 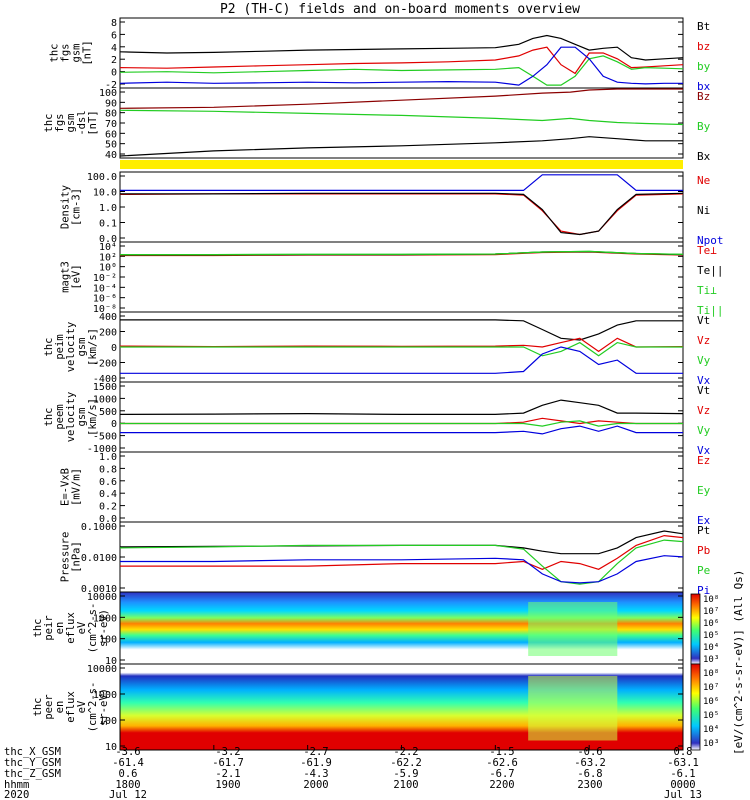 I want to click on legend-by: By, so click(x=704, y=126).